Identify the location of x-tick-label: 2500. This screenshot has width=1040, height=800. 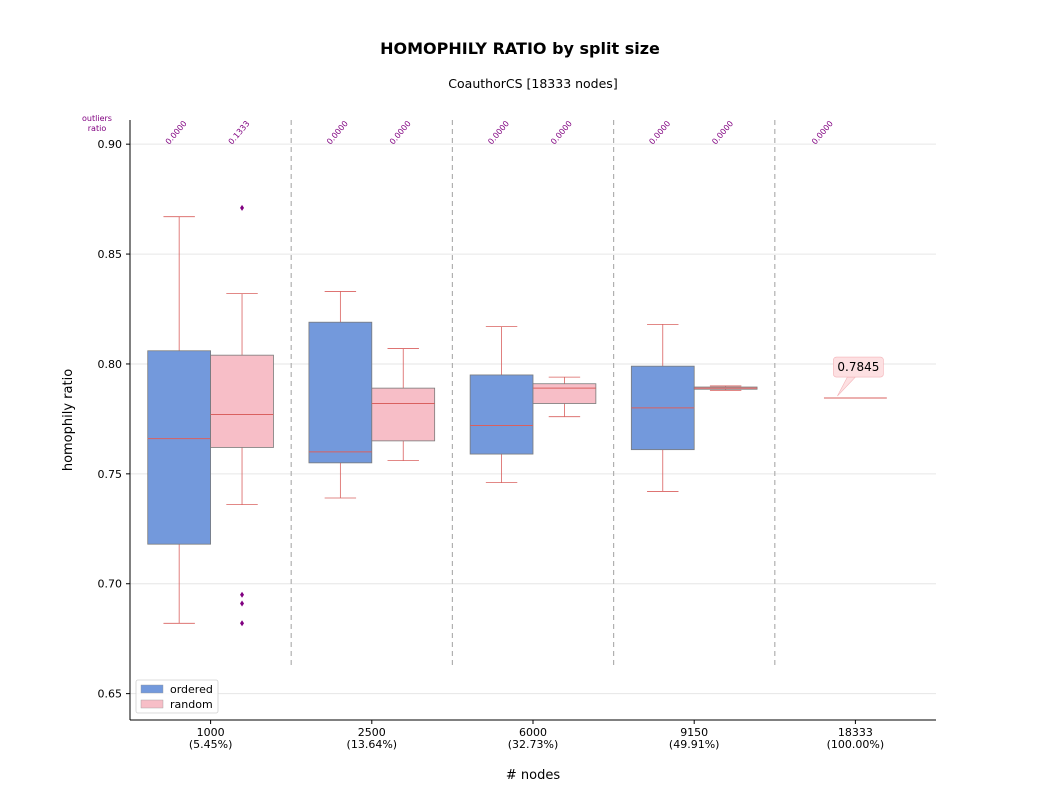
(372, 732).